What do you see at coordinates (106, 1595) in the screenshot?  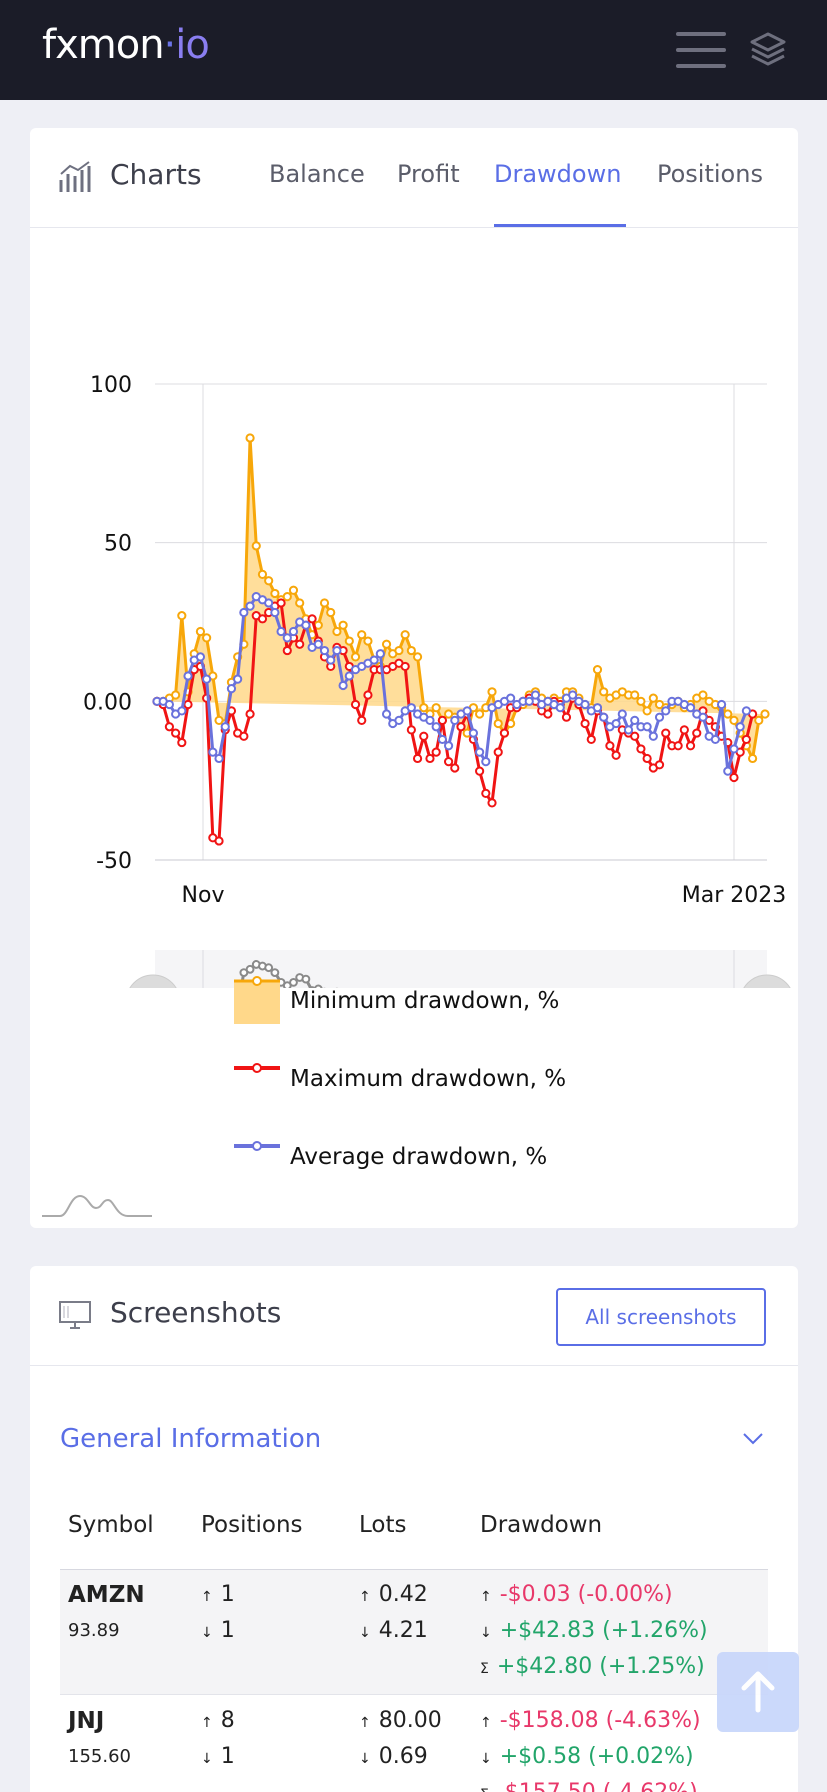 I see `symbol-cell: AMZN` at bounding box center [106, 1595].